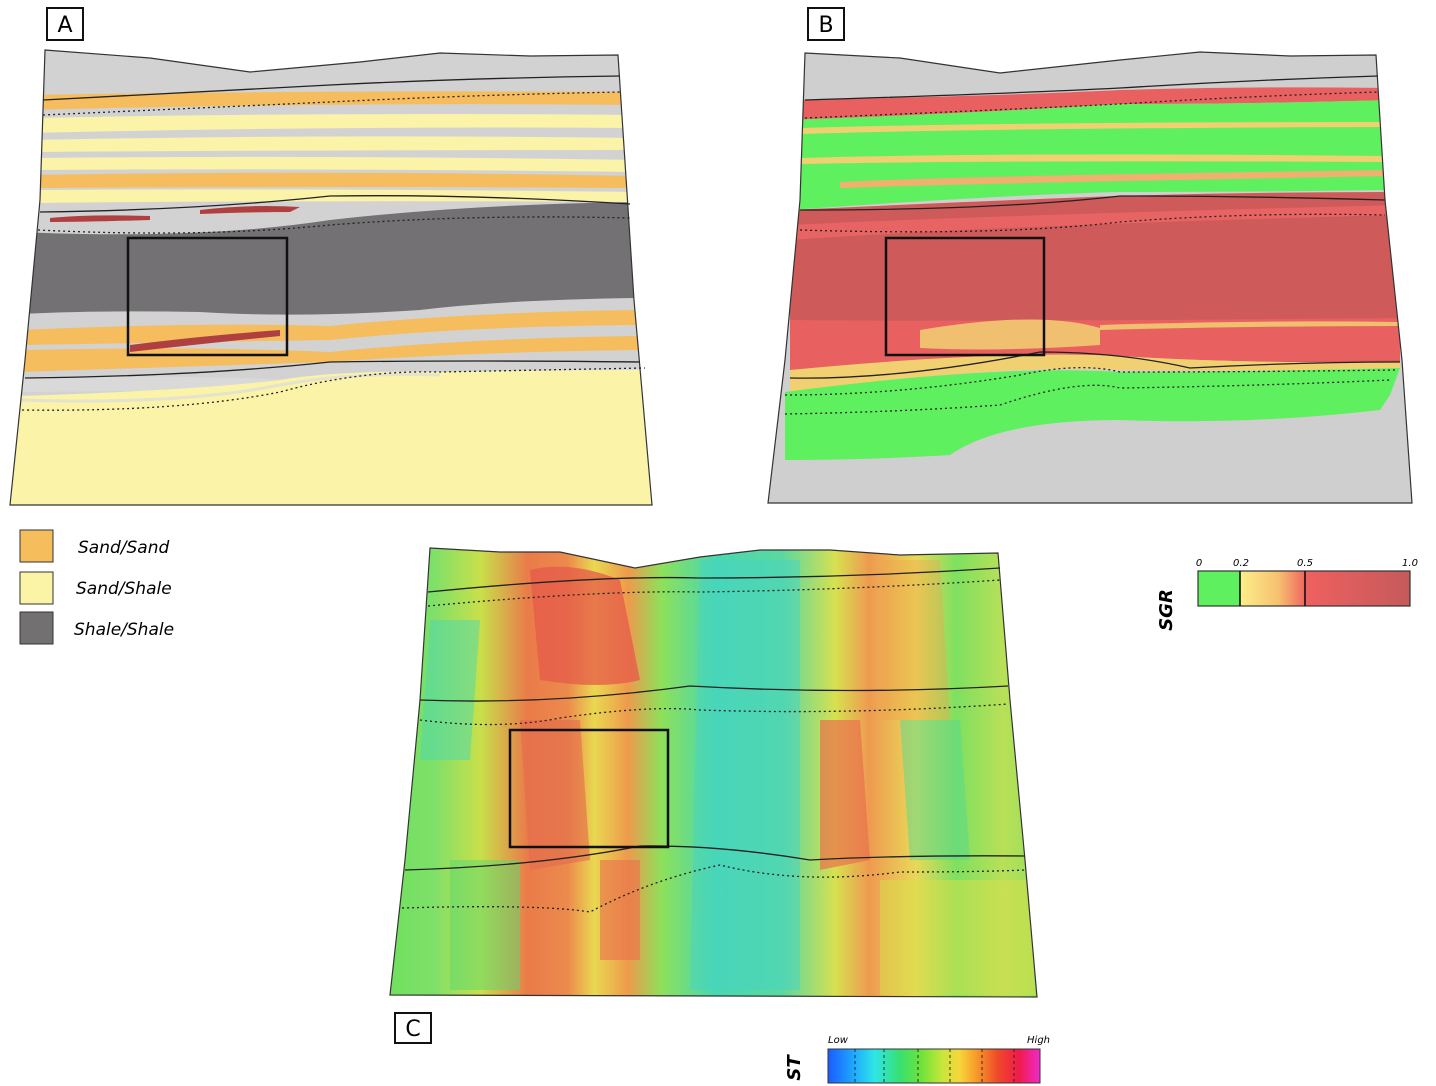 This screenshot has height=1086, width=1436. I want to click on legend-swatch-sand-sand, so click(36, 546).